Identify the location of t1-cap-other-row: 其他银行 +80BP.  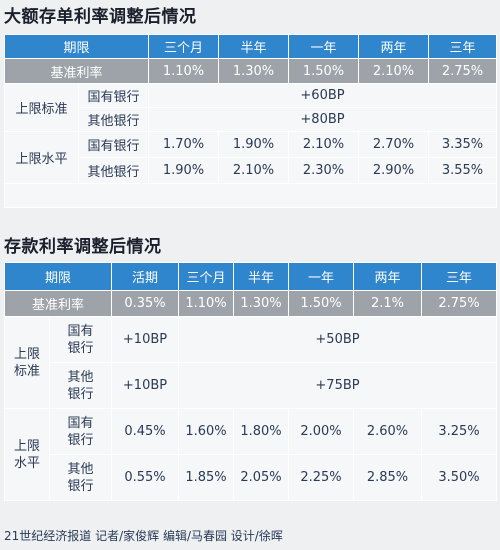
(251, 119).